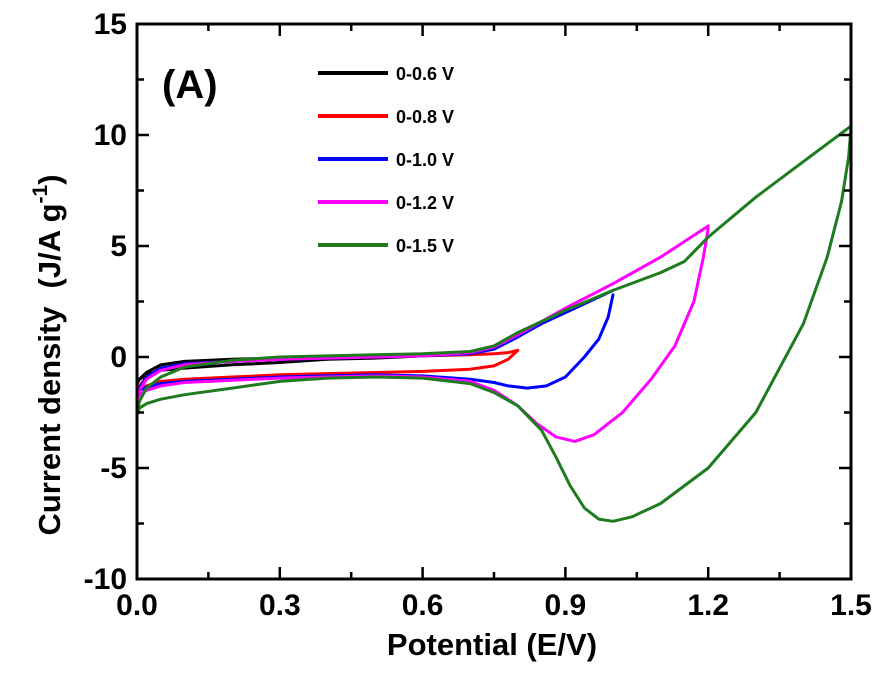 This screenshot has width=896, height=674. Describe the element at coordinates (113, 468) in the screenshot. I see `y-tick-label-1: -5` at that location.